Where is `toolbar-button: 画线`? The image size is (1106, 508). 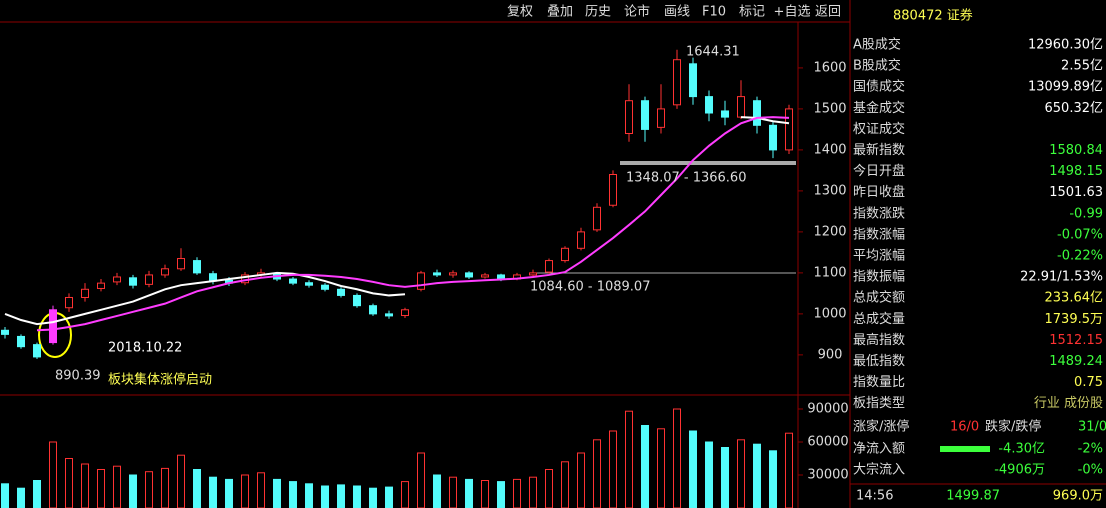 toolbar-button: 画线 is located at coordinates (677, 12).